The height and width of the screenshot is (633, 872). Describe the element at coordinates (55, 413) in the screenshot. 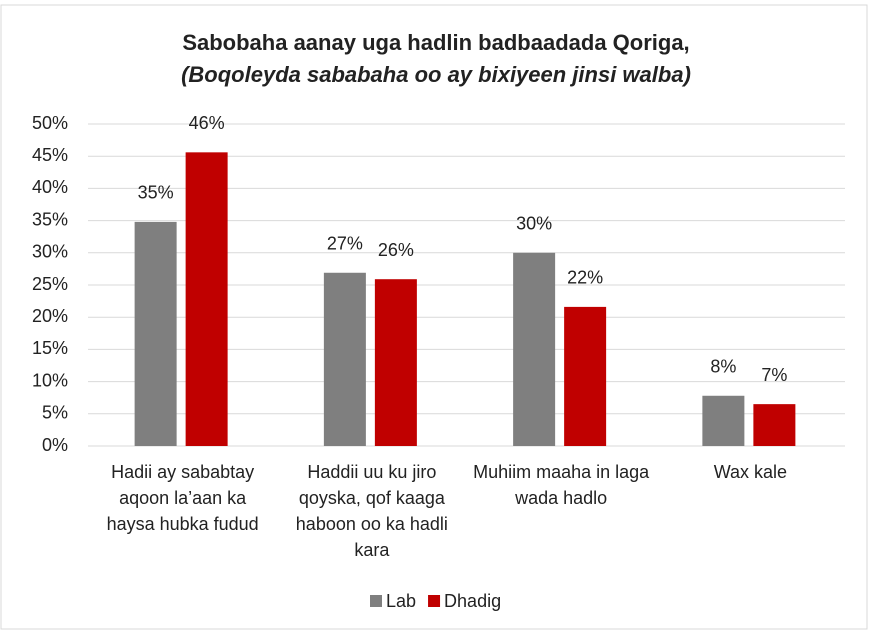

I see `y-tick-label: 5%` at that location.